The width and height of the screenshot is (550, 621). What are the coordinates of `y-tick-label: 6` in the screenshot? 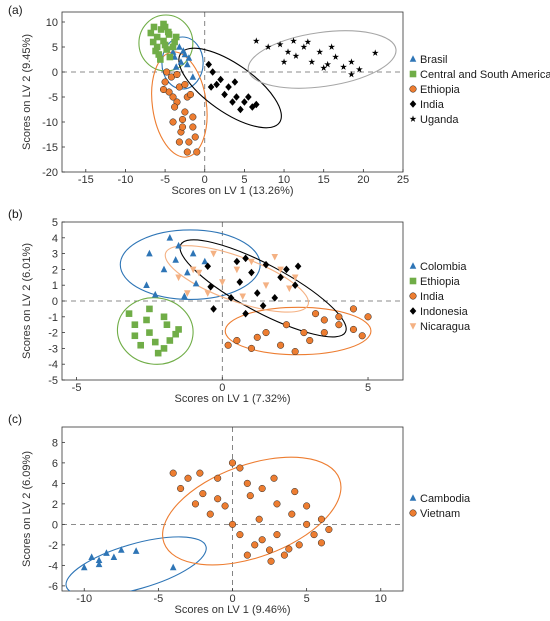 It's located at (55, 464).